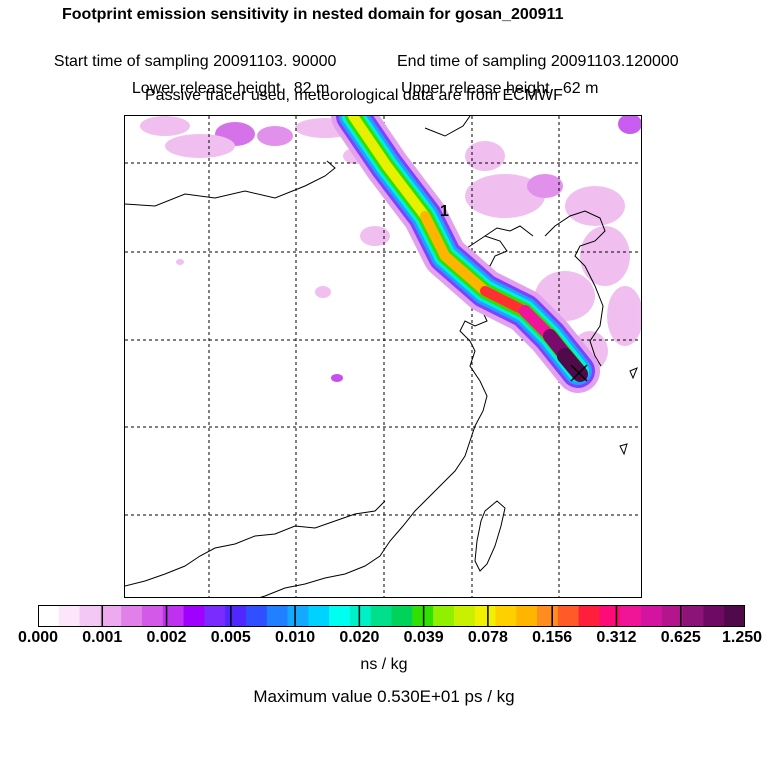 This screenshot has width=768, height=768. What do you see at coordinates (38, 637) in the screenshot?
I see `colorbar-tick-label: 0.000` at bounding box center [38, 637].